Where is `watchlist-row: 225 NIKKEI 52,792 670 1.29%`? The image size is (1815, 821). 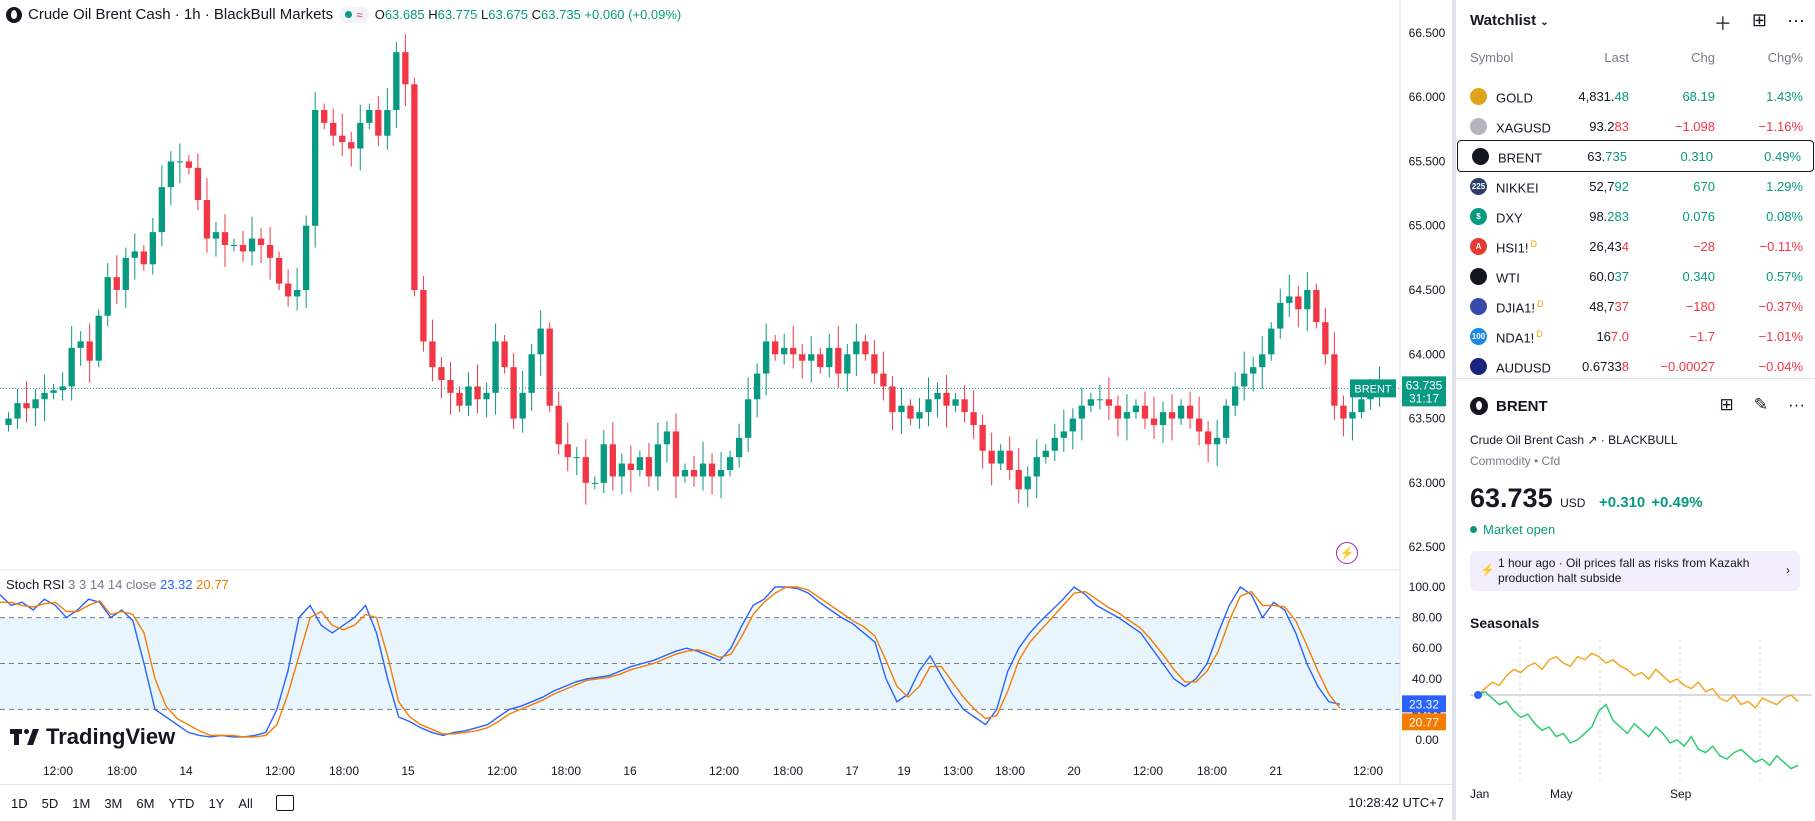 watchlist-row: 225 NIKKEI 52,792 670 1.29% is located at coordinates (1635, 186).